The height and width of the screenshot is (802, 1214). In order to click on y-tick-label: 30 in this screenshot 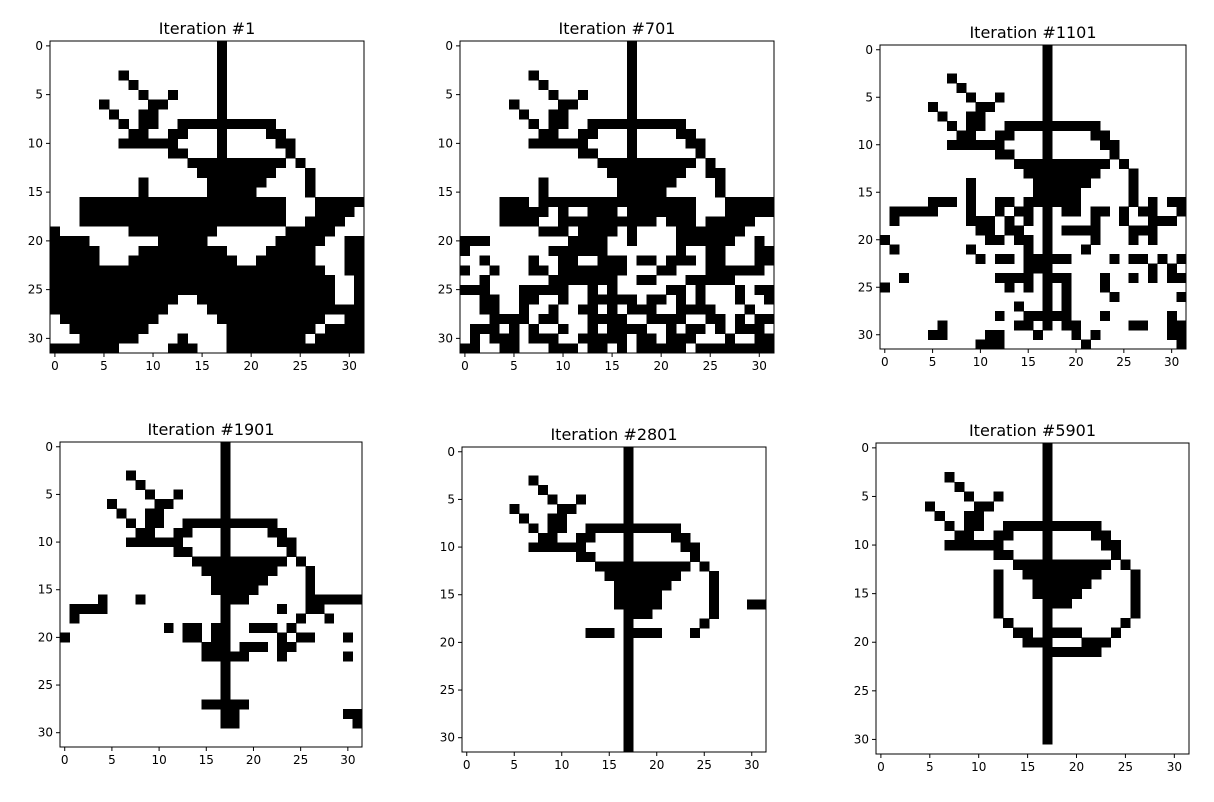, I will do `click(861, 739)`.